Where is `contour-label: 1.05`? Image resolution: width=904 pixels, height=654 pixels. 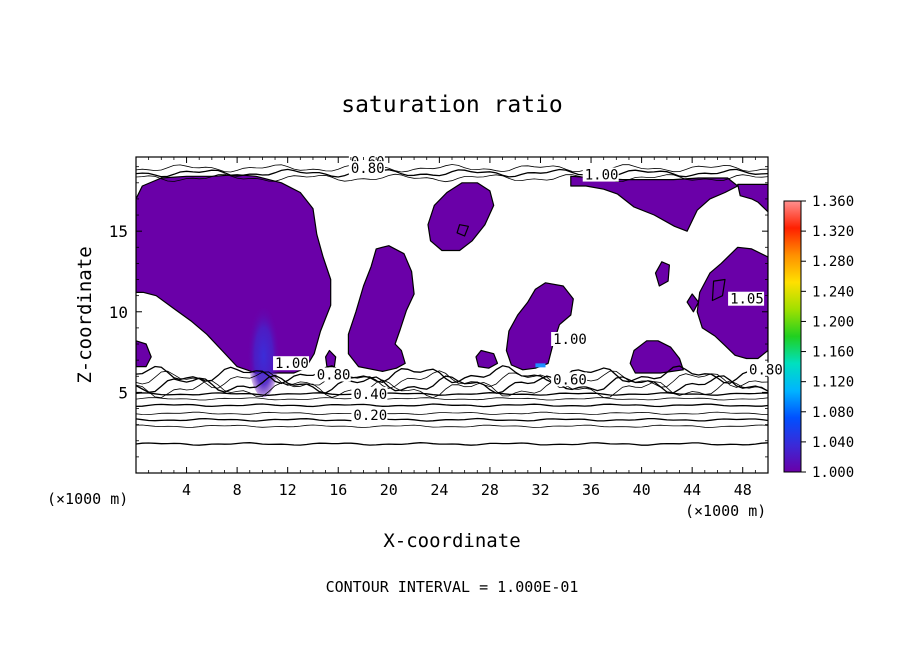
contour-label: 1.05 is located at coordinates (747, 300).